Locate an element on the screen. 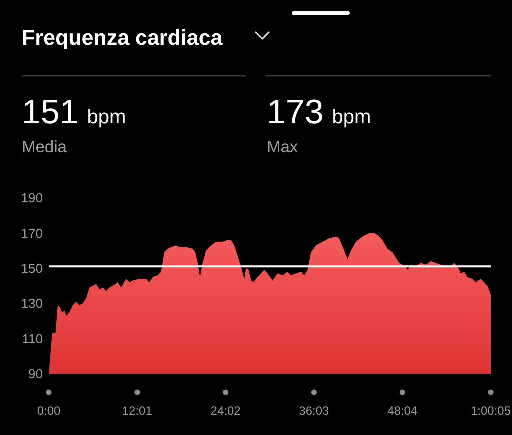 This screenshot has height=435, width=512. x-tick-label: 0:00 is located at coordinates (49, 411).